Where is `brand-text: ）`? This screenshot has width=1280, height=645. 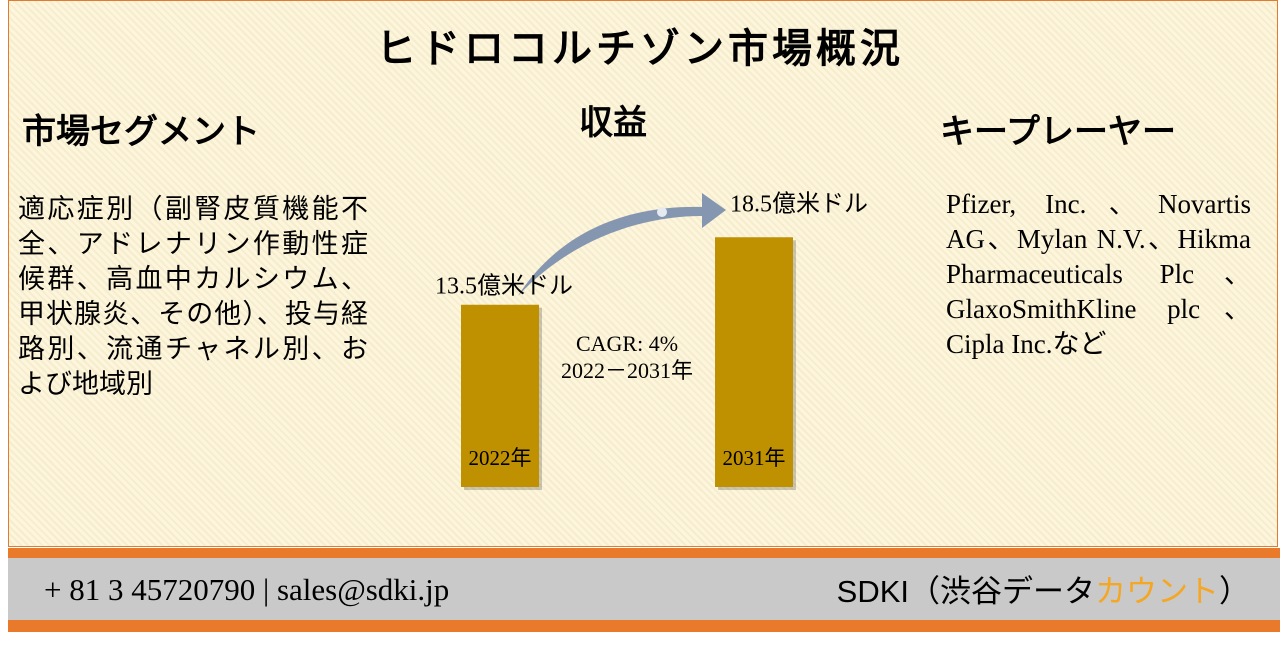
brand-text: ） is located at coordinates (1234, 591).